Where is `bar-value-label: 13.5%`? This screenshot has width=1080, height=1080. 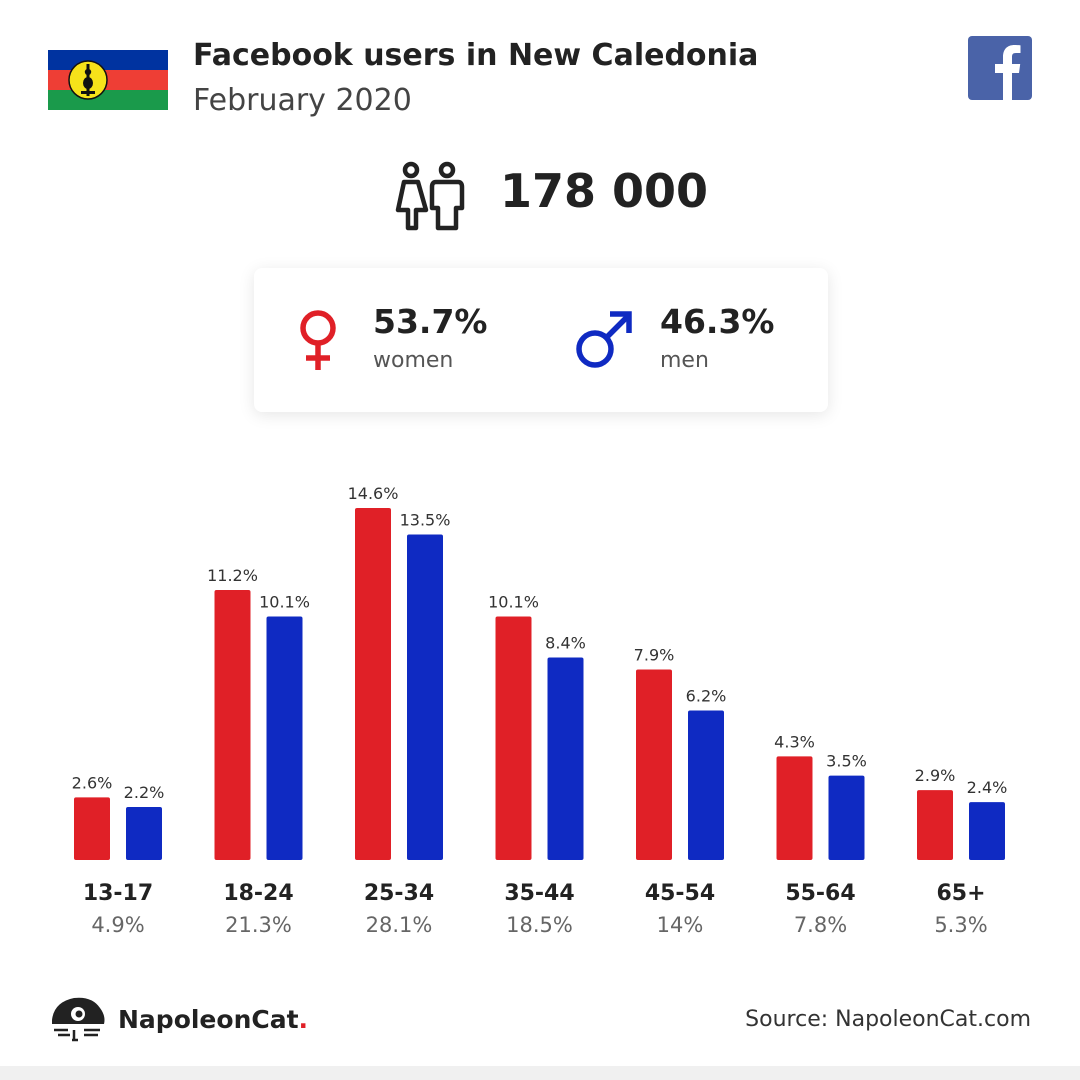
bar-value-label: 13.5% is located at coordinates (425, 520).